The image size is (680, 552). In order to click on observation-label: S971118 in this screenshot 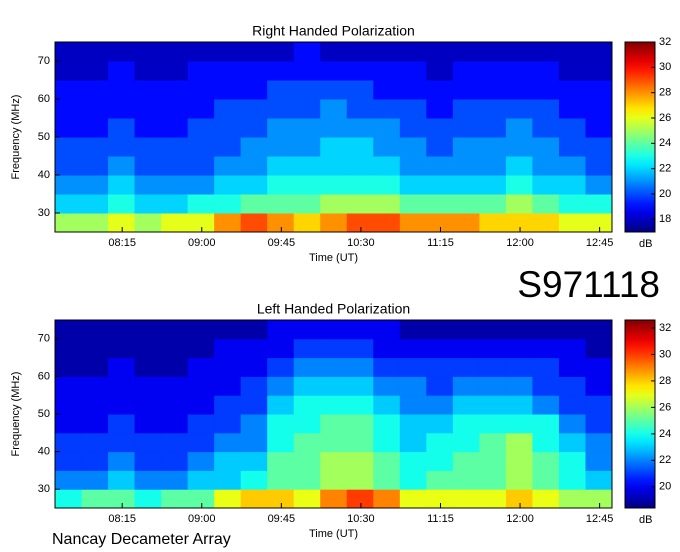, I will do `click(588, 284)`.